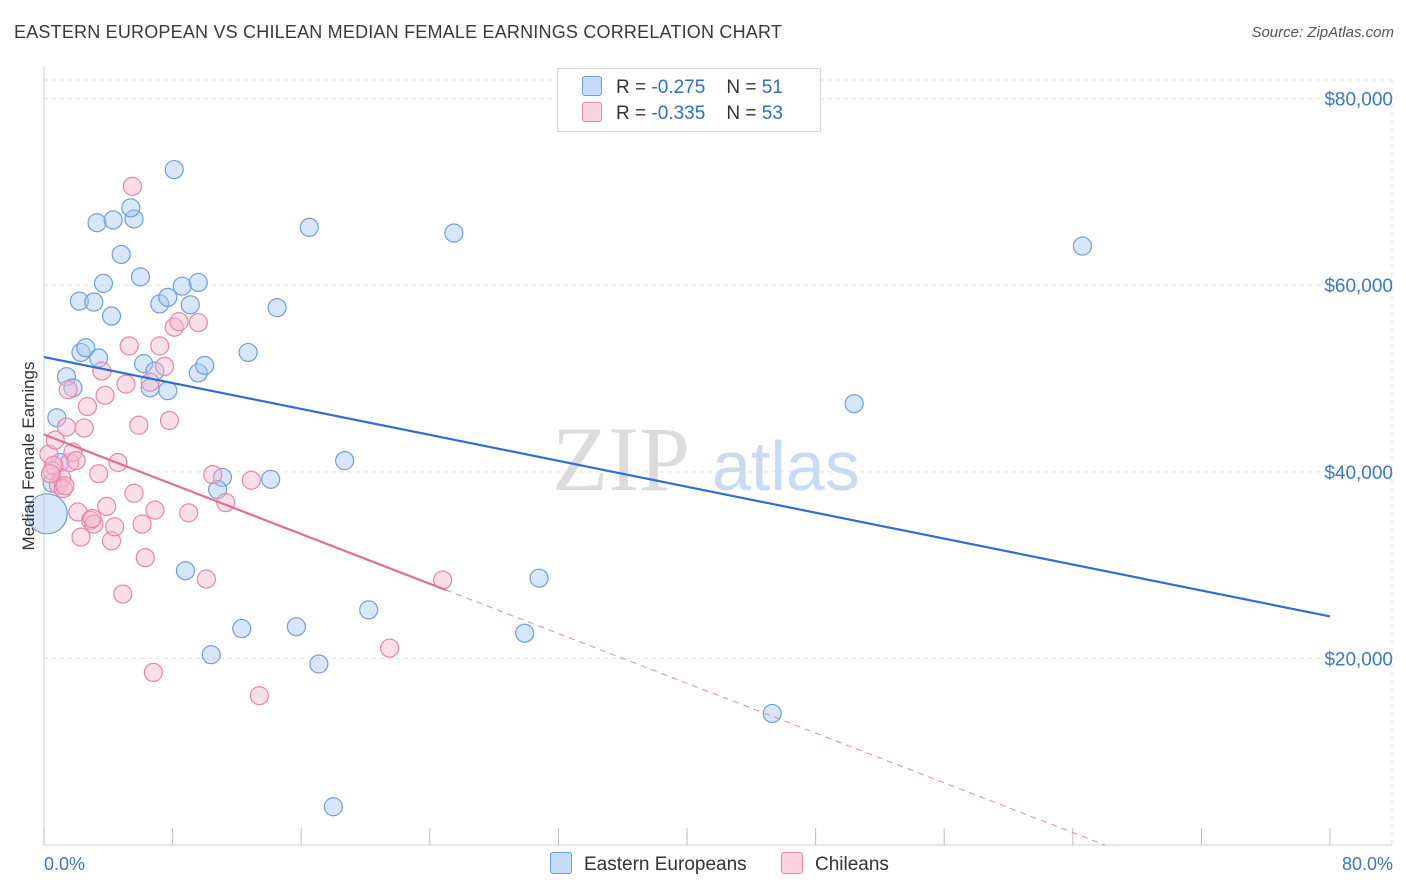 The image size is (1406, 892). Describe the element at coordinates (678, 87) in the screenshot. I see `legend-r-value-eastern-europeans: -0.275` at that location.